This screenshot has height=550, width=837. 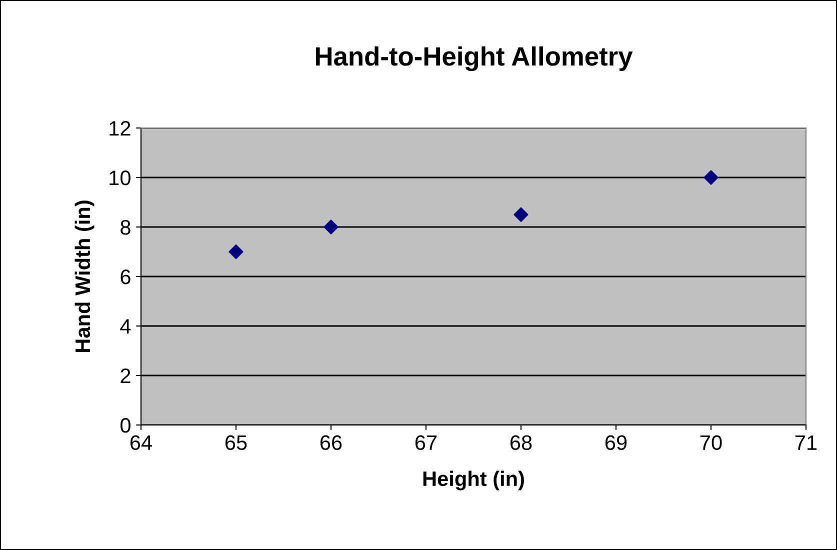 What do you see at coordinates (125, 227) in the screenshot?
I see `y-tick-label: 8` at bounding box center [125, 227].